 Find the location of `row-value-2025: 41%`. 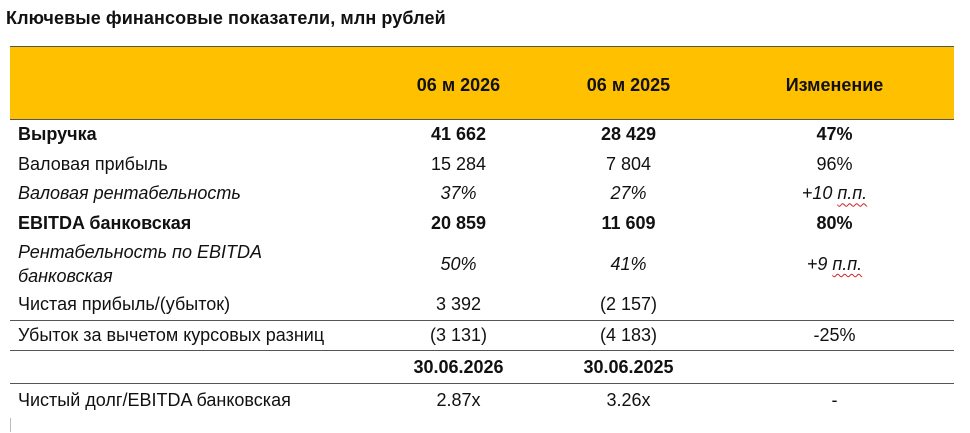

row-value-2025: 41% is located at coordinates (628, 264).